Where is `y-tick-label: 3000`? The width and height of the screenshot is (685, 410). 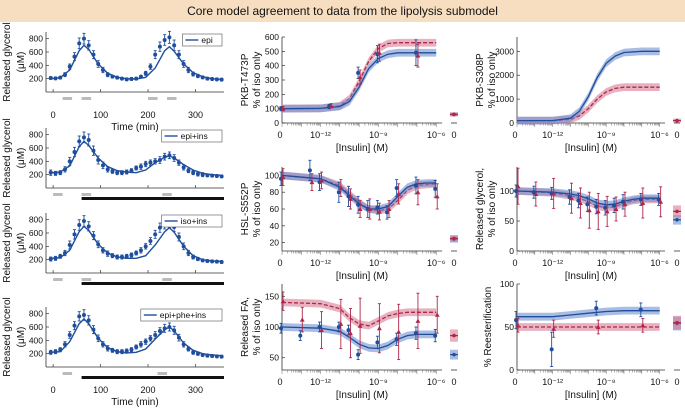
y-tick-label: 3000 is located at coordinates (504, 51).